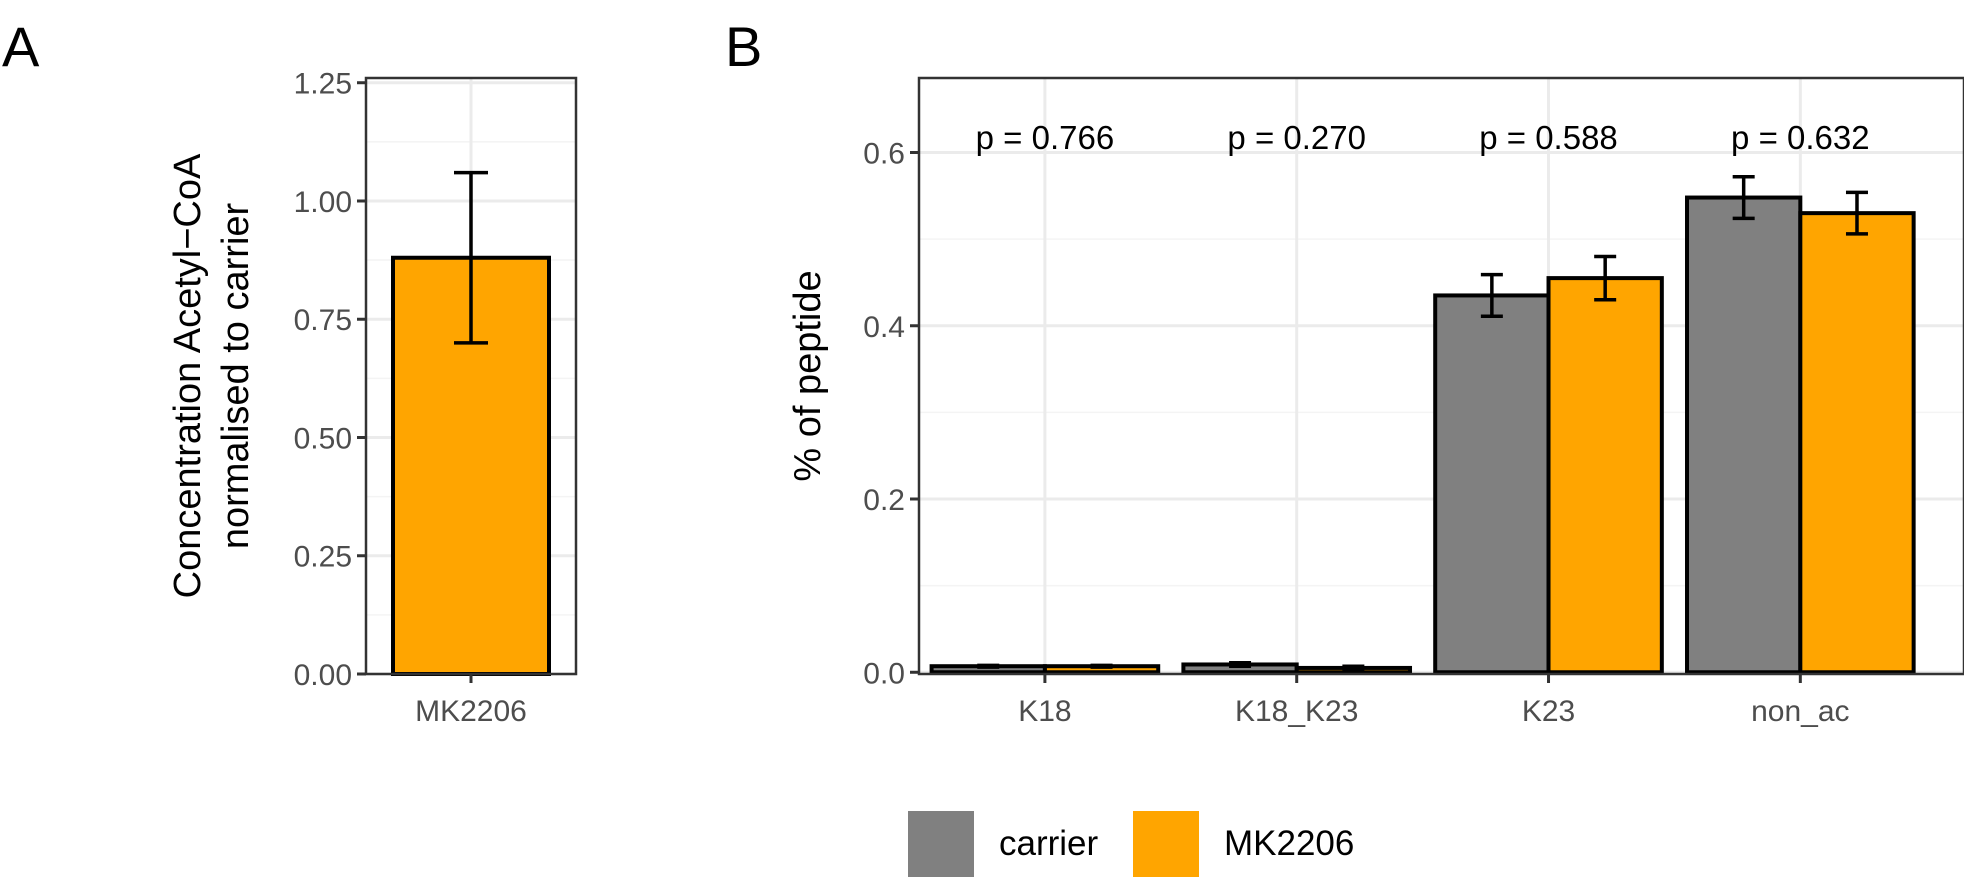  I want to click on panel-b-label: B, so click(743, 46).